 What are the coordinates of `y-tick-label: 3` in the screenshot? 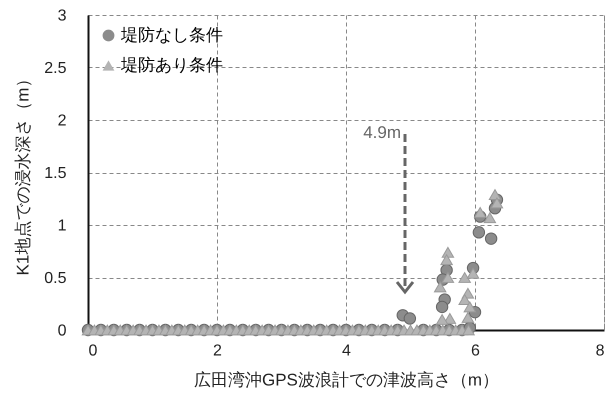 It's located at (62, 16).